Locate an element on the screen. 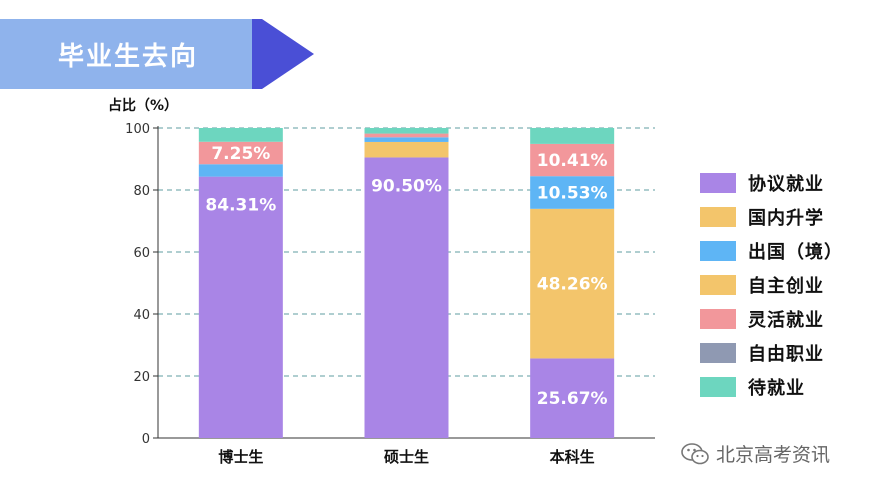  legend-label: 协议就业 is located at coordinates (786, 184).